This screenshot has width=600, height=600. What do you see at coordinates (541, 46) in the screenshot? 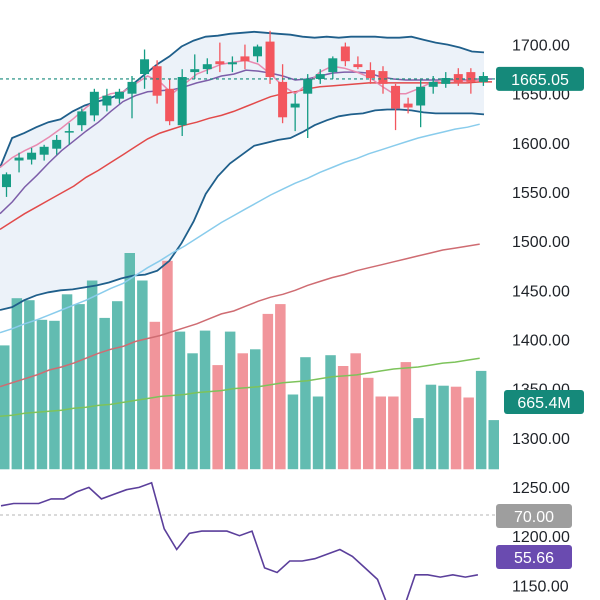
I see `price-tick-label: 1700.00` at bounding box center [541, 46].